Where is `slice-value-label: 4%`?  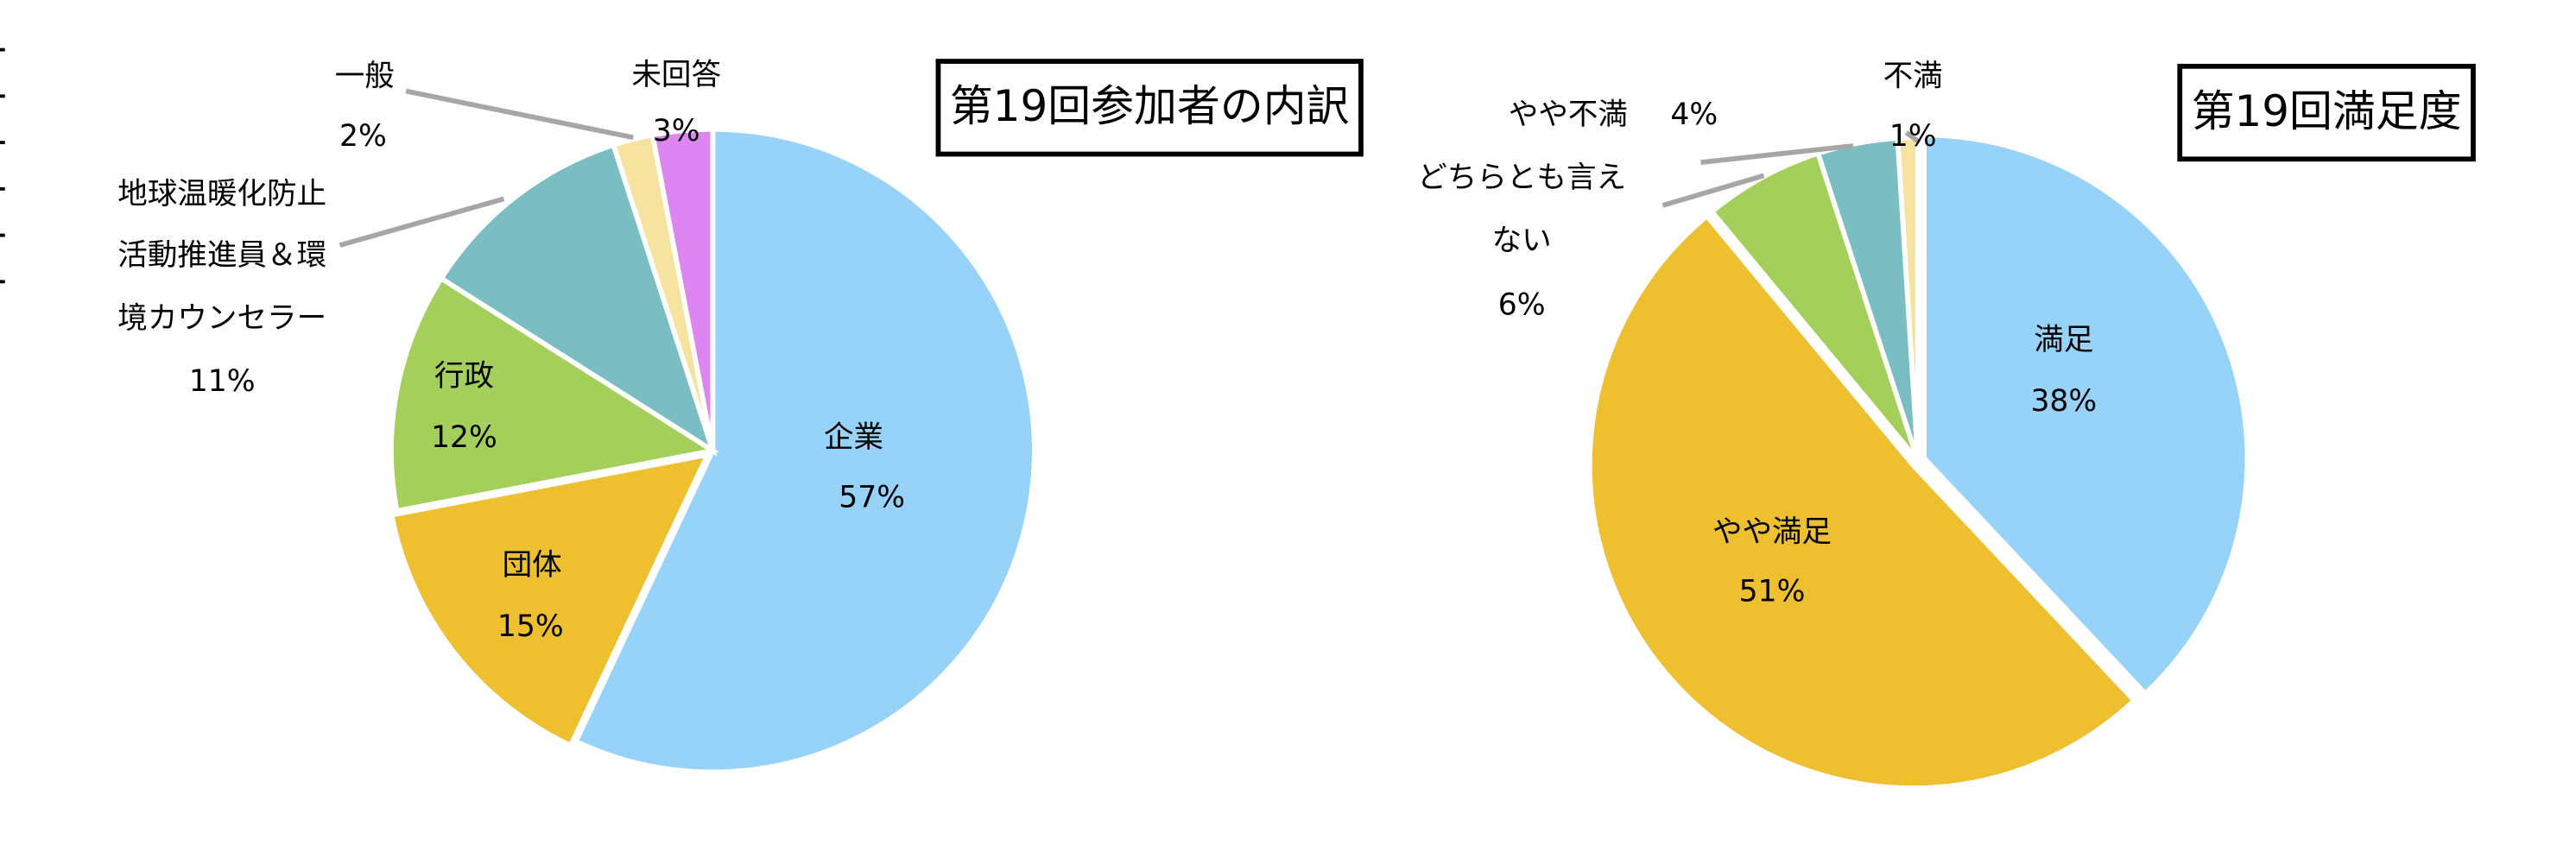 slice-value-label: 4% is located at coordinates (1694, 115).